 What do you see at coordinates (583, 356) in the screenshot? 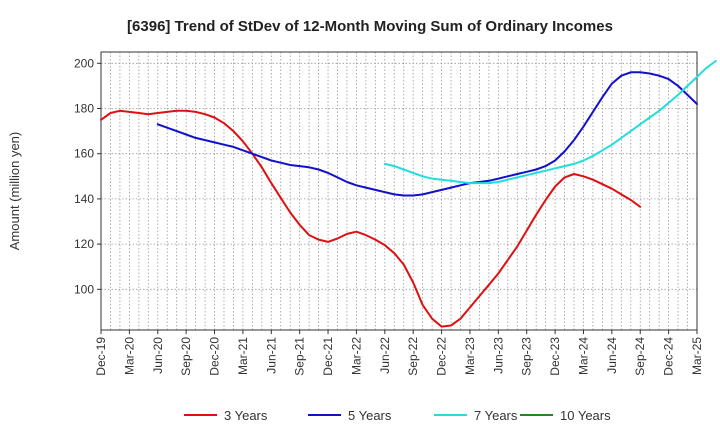
I see `x-tick-label: Mar-24` at bounding box center [583, 356].